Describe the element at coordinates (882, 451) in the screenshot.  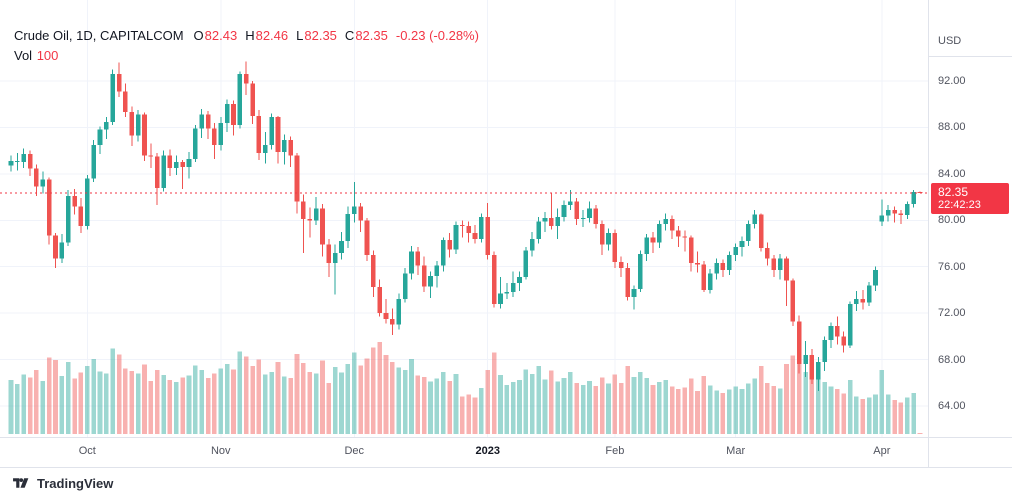
I see `time-axis-label: Apr` at that location.